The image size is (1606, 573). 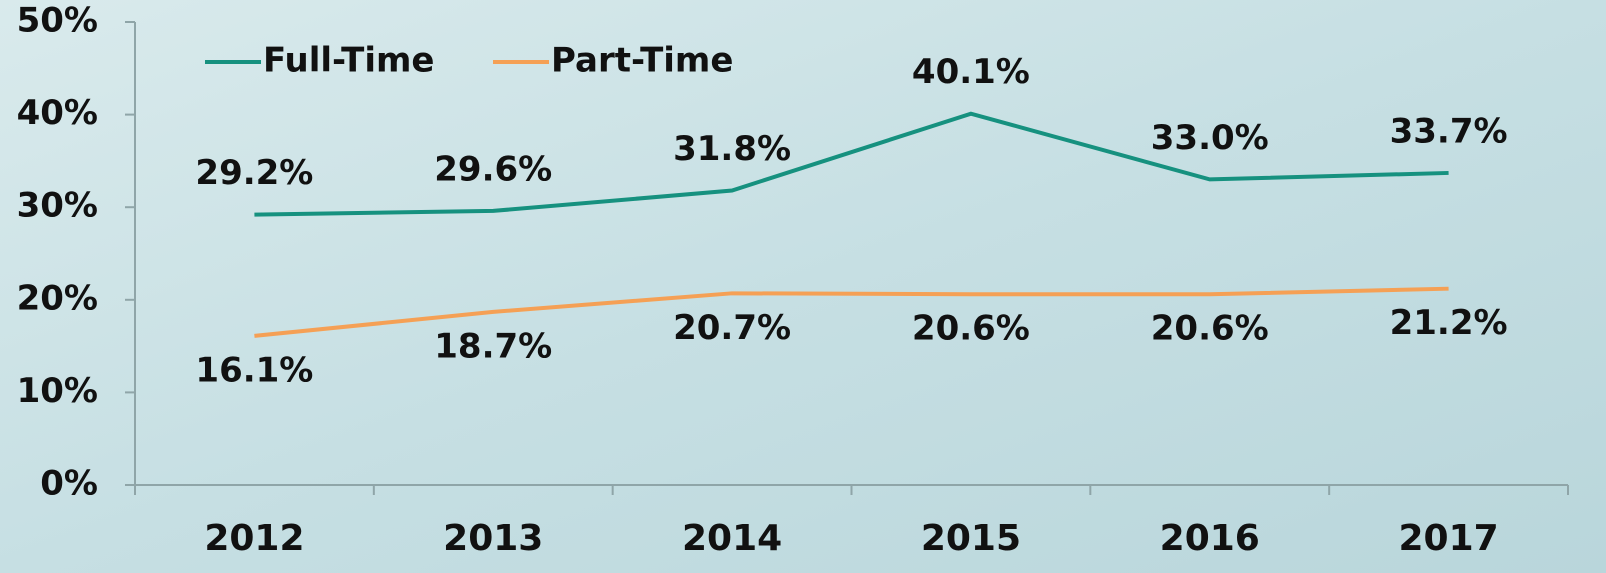 I want to click on x-tick-label: 2014, so click(x=732, y=538).